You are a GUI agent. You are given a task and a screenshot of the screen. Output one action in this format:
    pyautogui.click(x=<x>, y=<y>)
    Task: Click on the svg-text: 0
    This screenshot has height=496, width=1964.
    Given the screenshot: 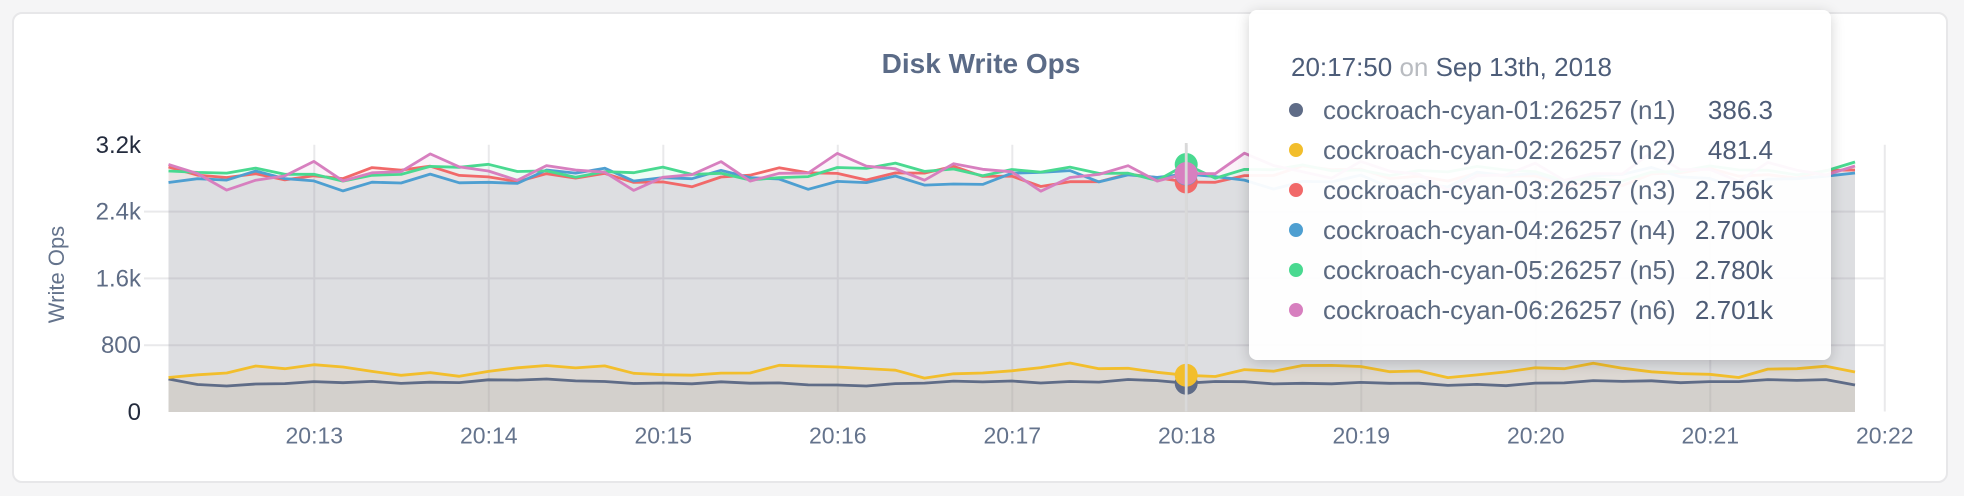 What is the action you would take?
    pyautogui.click(x=134, y=412)
    